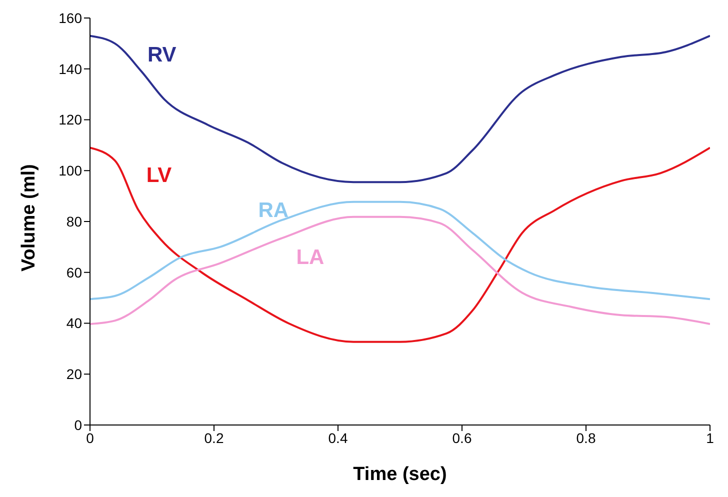  I want to click on x-tick-label: 0.6, so click(462, 438).